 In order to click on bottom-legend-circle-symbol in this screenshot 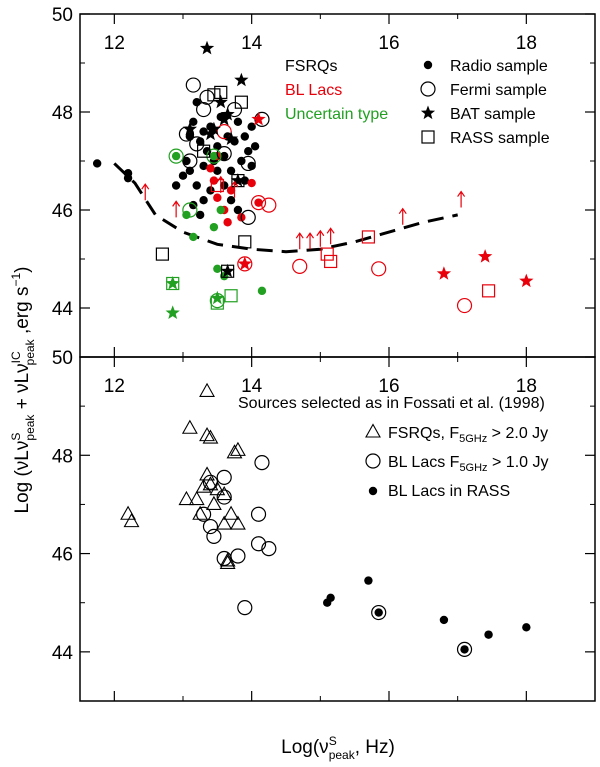, I will do `click(373, 461)`.